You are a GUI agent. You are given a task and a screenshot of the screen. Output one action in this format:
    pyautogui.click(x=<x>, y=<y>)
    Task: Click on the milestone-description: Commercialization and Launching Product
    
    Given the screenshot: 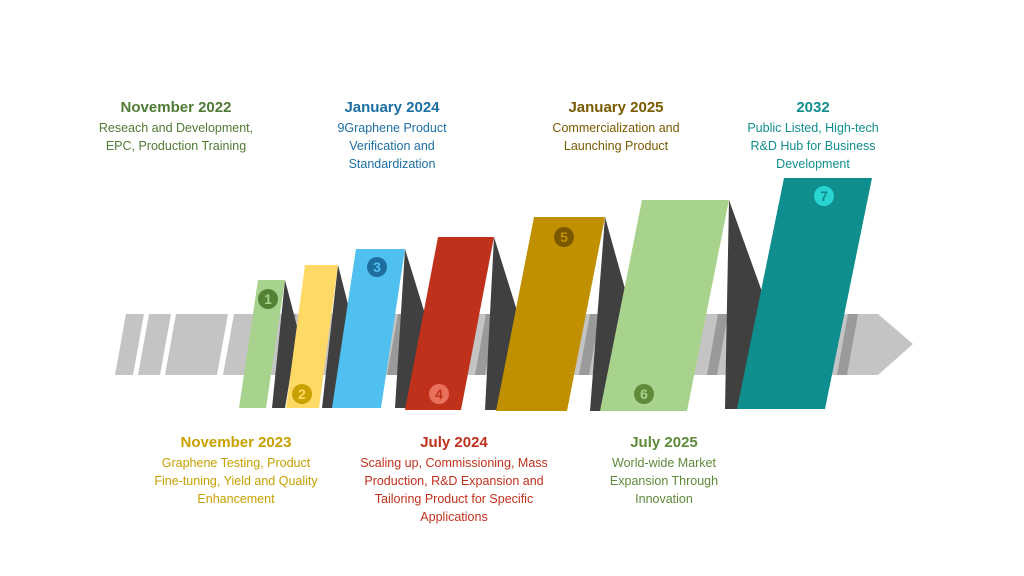 What is the action you would take?
    pyautogui.click(x=616, y=137)
    